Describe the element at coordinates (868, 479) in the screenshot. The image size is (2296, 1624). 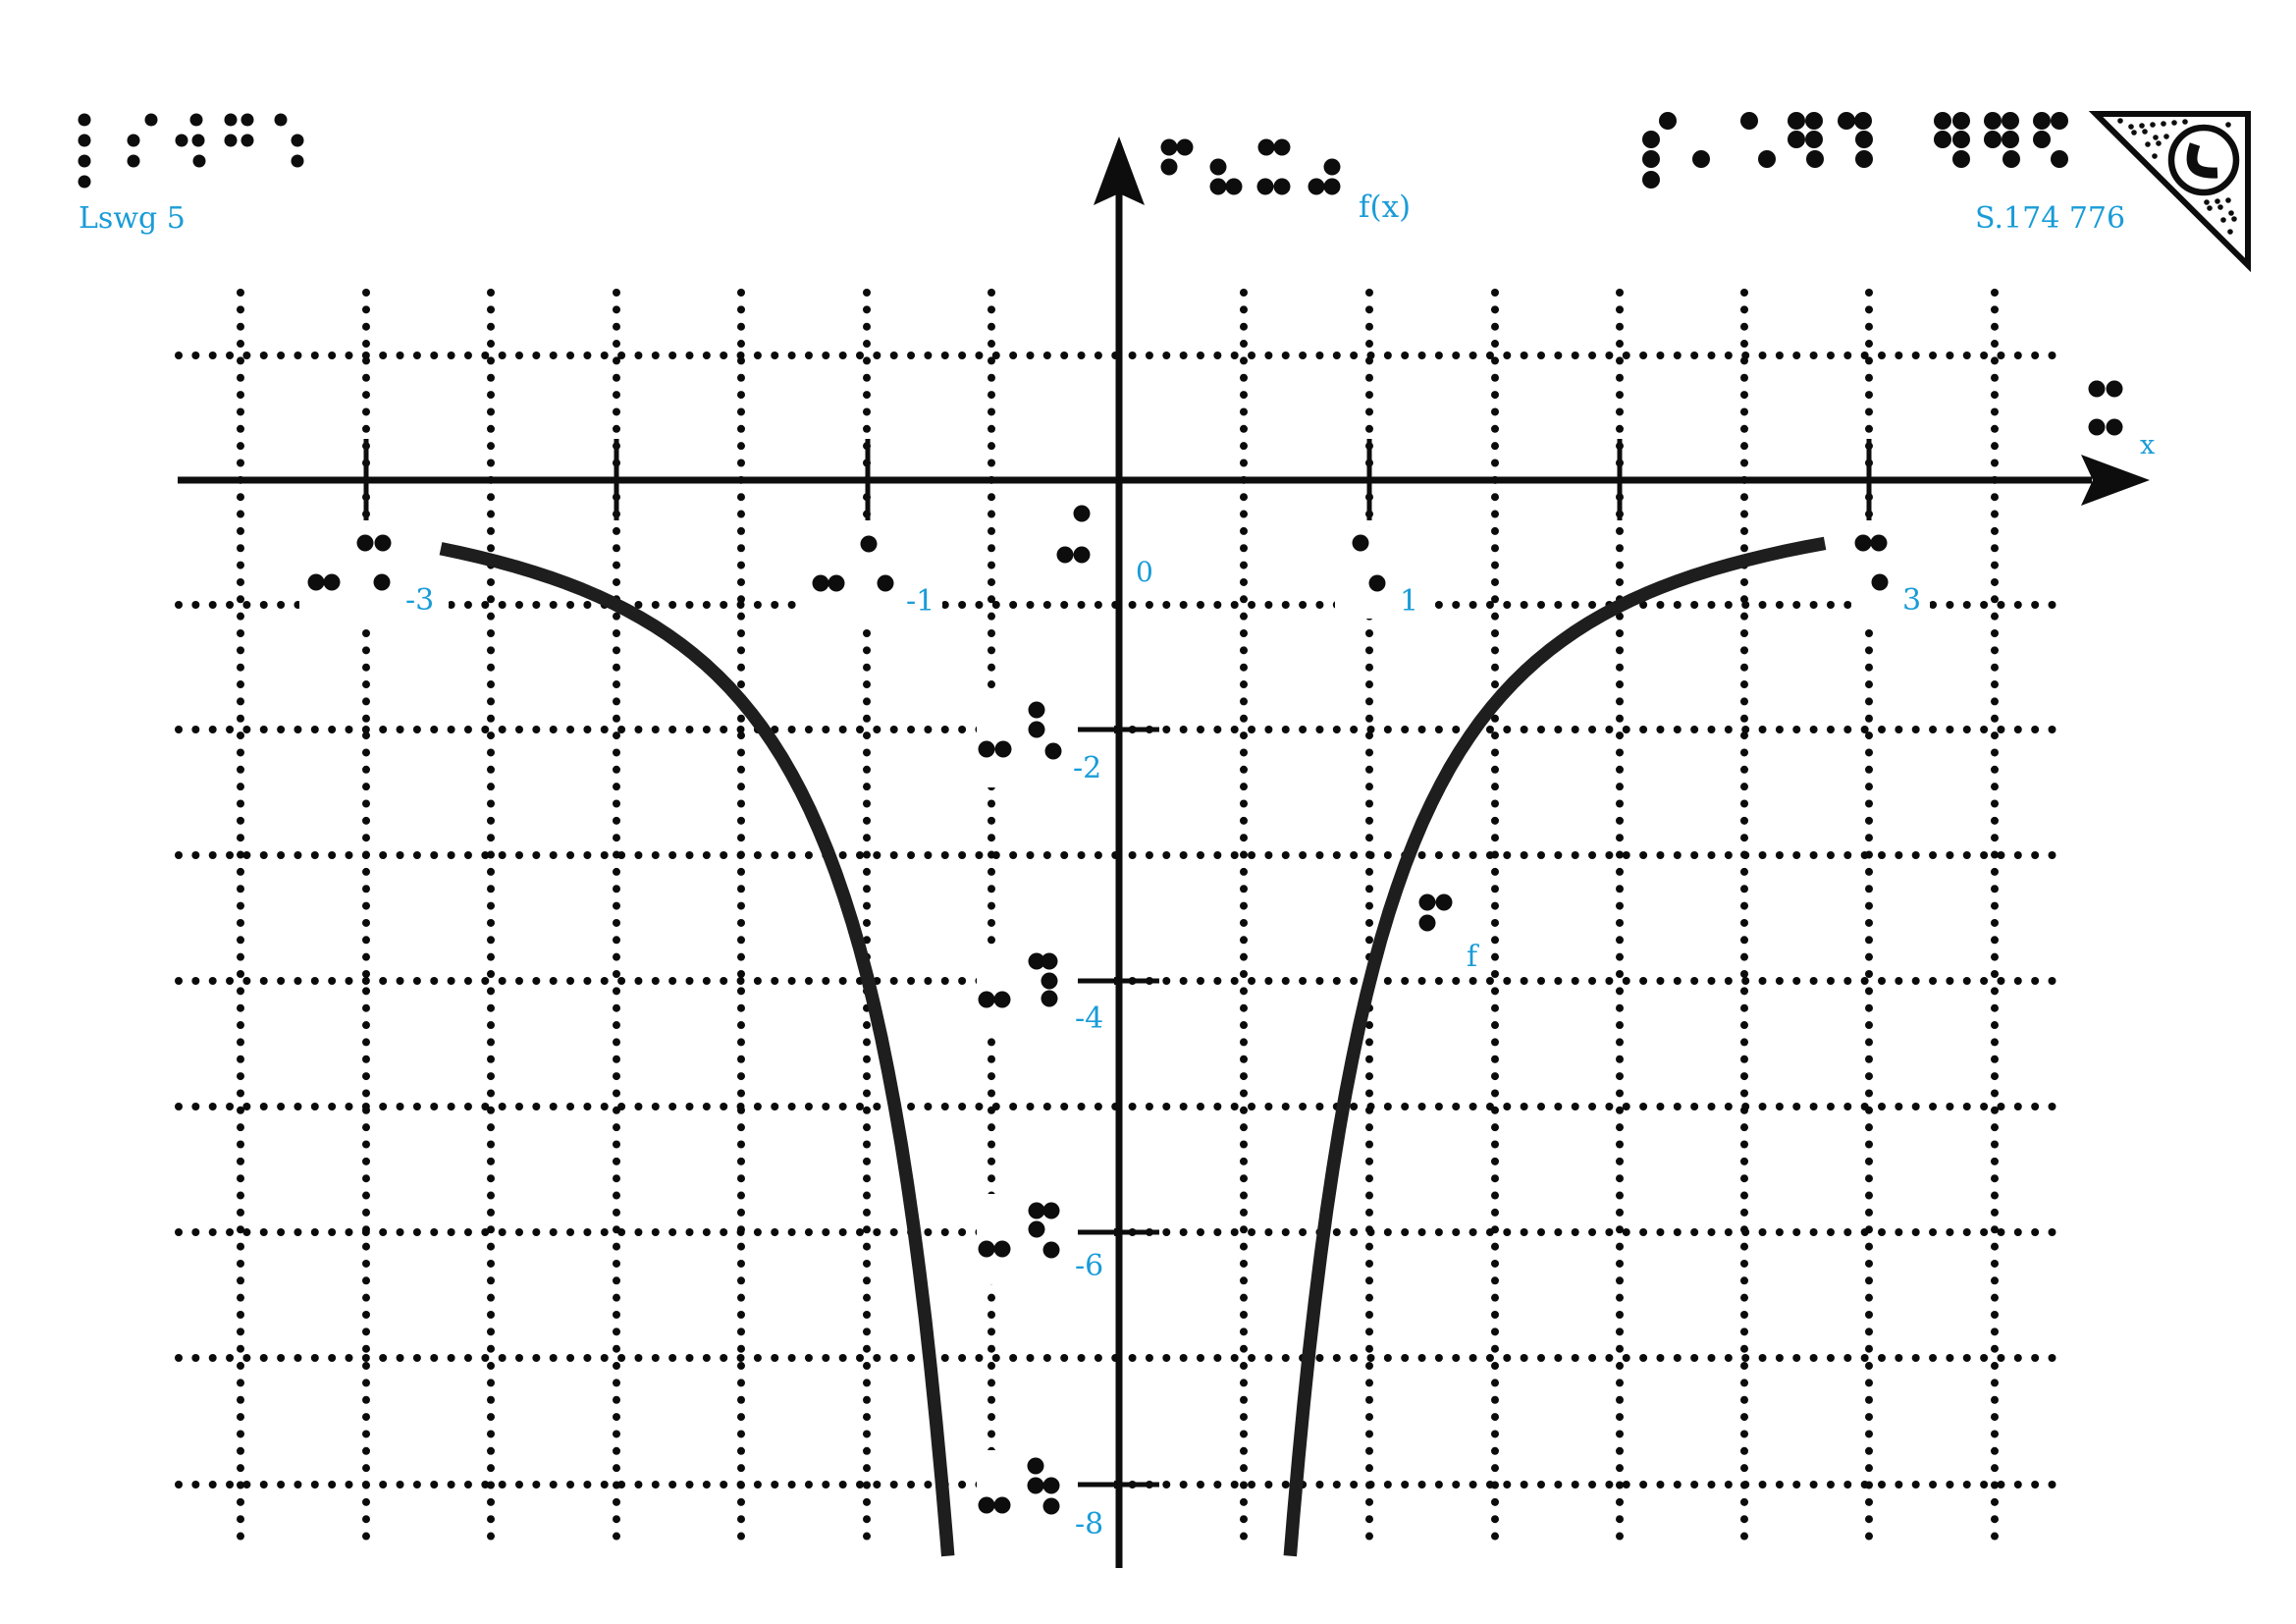
I see `x-axis-tick` at that location.